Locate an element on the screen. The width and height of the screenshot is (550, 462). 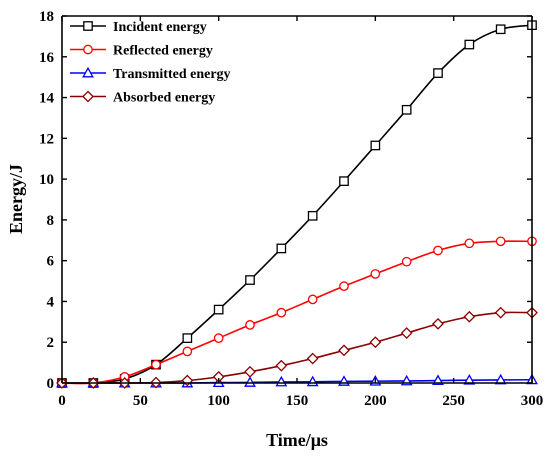
legend-item-reflected: Reflected energy is located at coordinates (141, 51).